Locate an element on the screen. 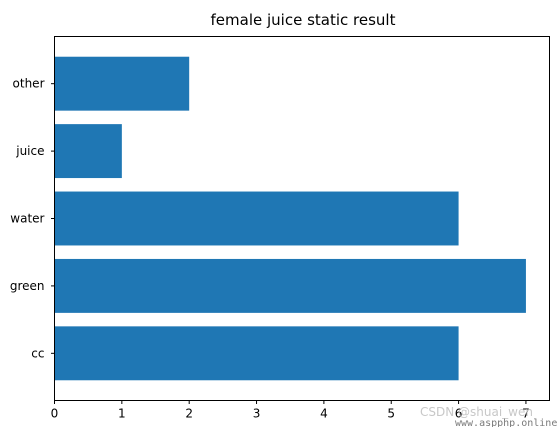 The image size is (560, 427). y-tick-label-green: green is located at coordinates (27, 286).